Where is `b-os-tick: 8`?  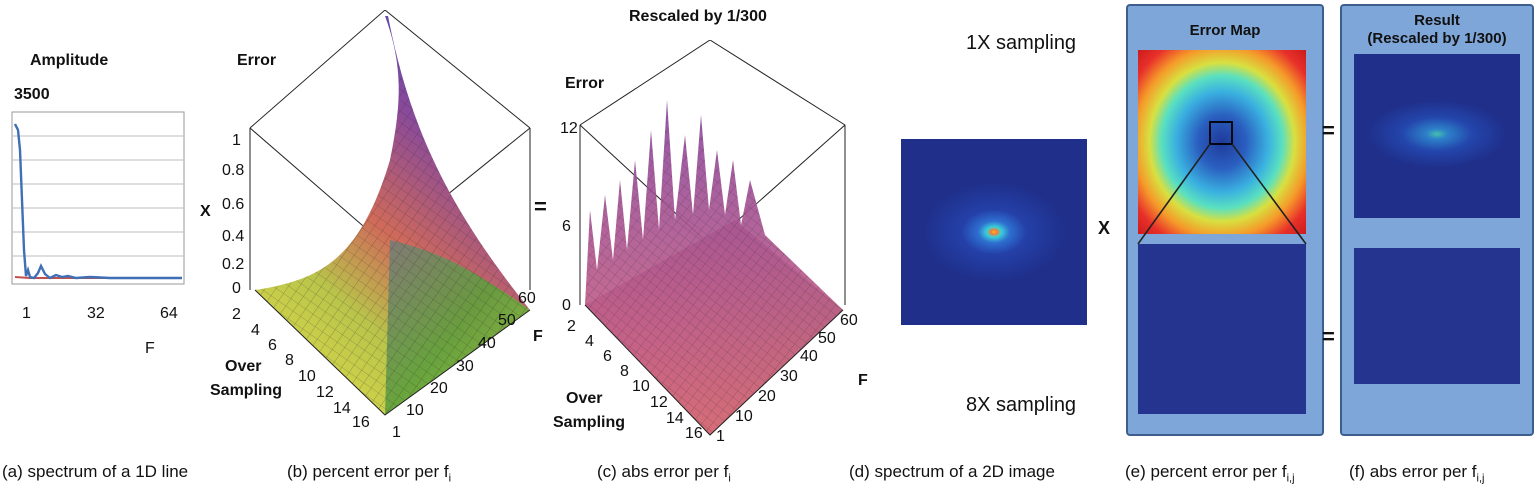
b-os-tick: 8 is located at coordinates (289, 360).